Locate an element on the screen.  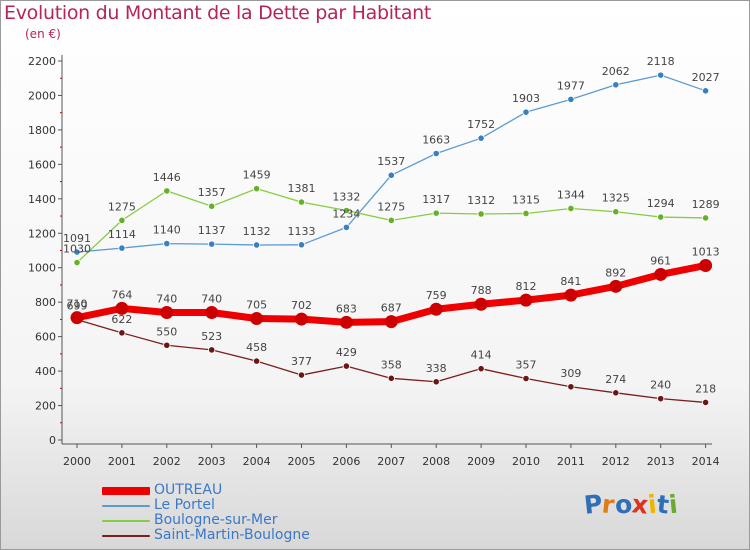
data-label: 1357 is located at coordinates (212, 192).